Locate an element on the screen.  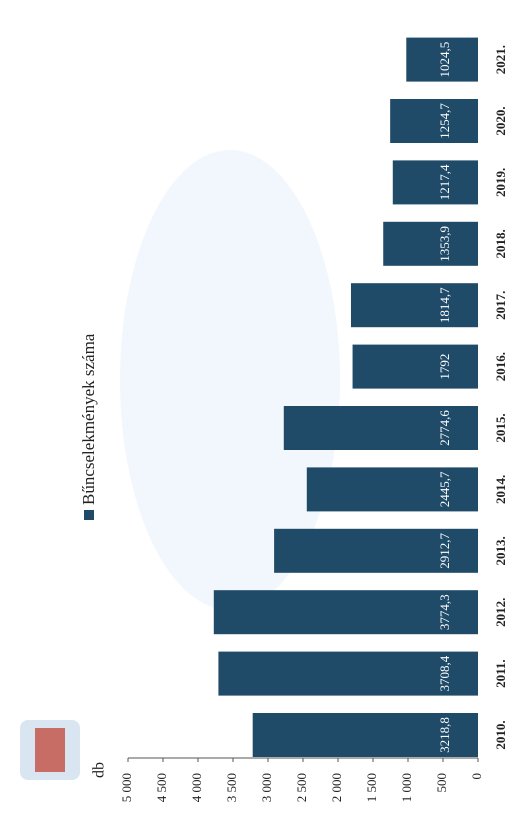
y-tick-label: 1 000 is located at coordinates (406, 787).